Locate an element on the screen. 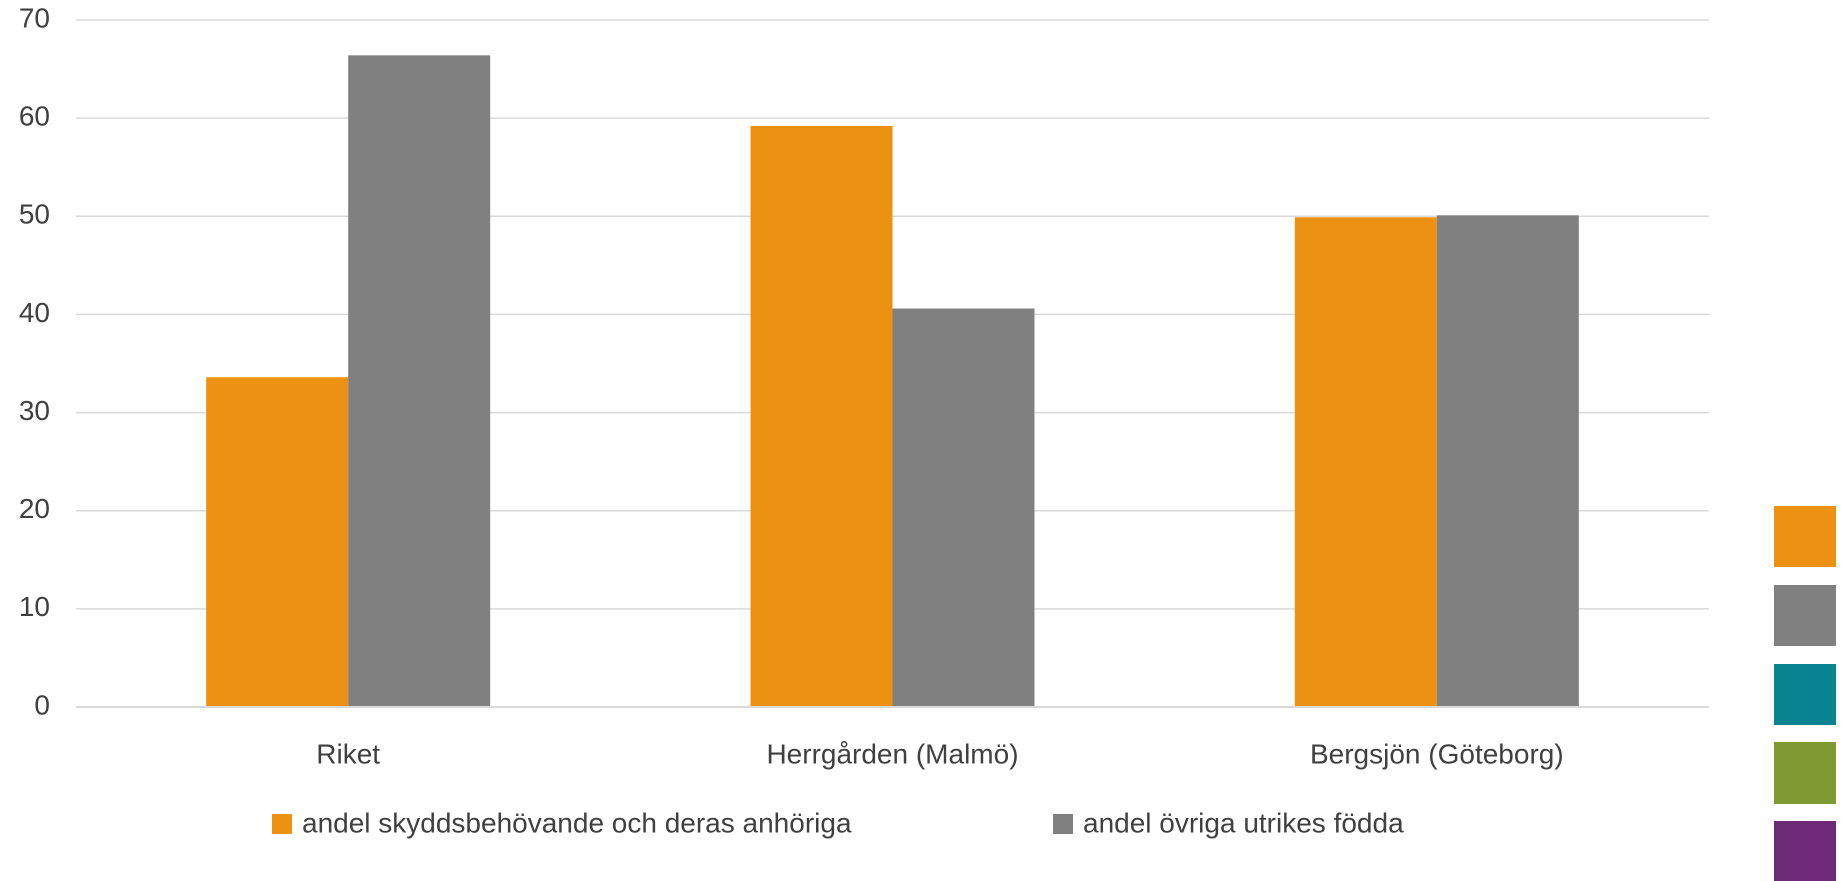 The image size is (1845, 881). legend-label: andel övriga utrikes födda is located at coordinates (1243, 822).